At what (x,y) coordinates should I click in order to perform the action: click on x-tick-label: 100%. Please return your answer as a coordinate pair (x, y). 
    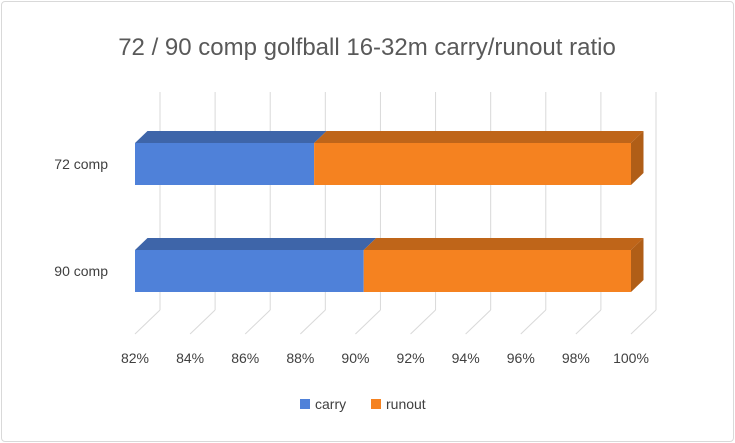
    Looking at the image, I should click on (631, 358).